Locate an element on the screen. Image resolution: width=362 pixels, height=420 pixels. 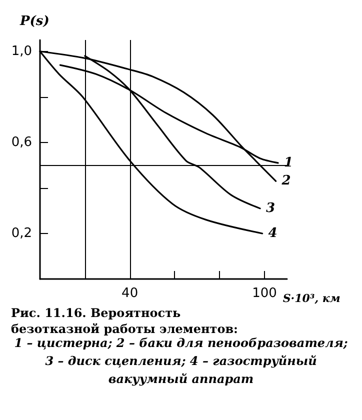
x-tick-label: 100 is located at coordinates (264, 293).